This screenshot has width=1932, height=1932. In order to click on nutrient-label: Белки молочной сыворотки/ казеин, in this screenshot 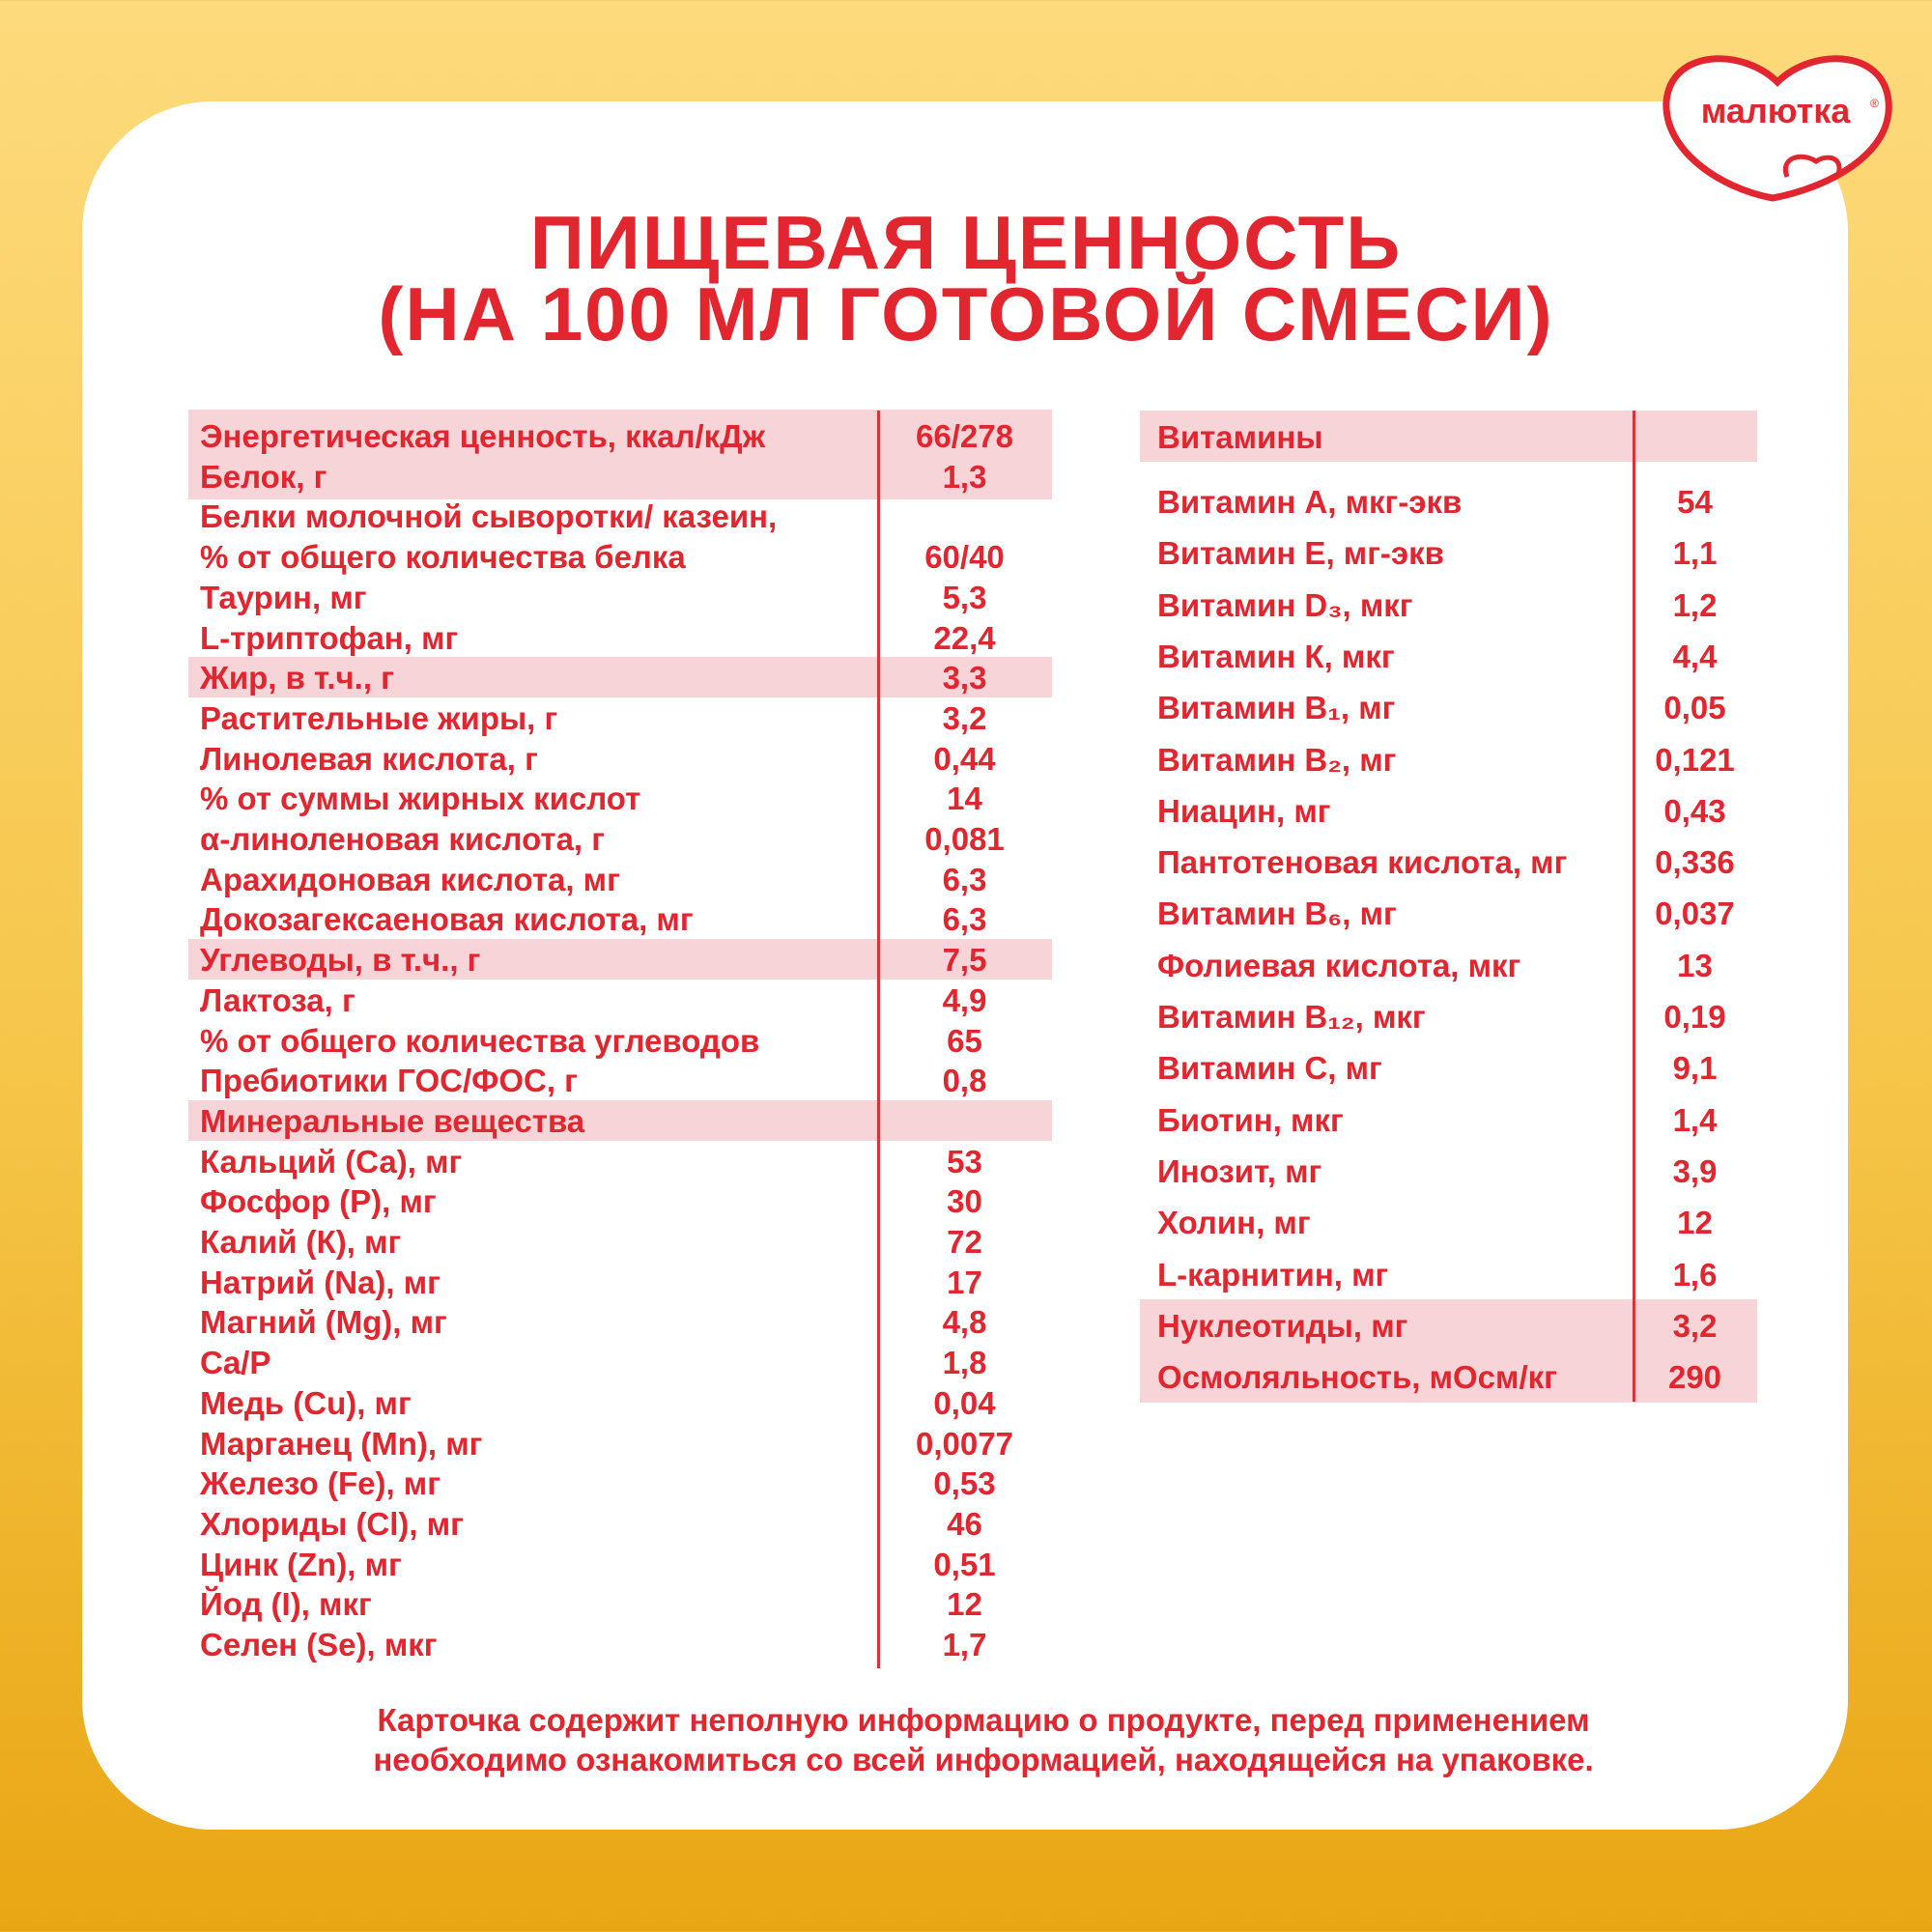, I will do `click(489, 516)`.